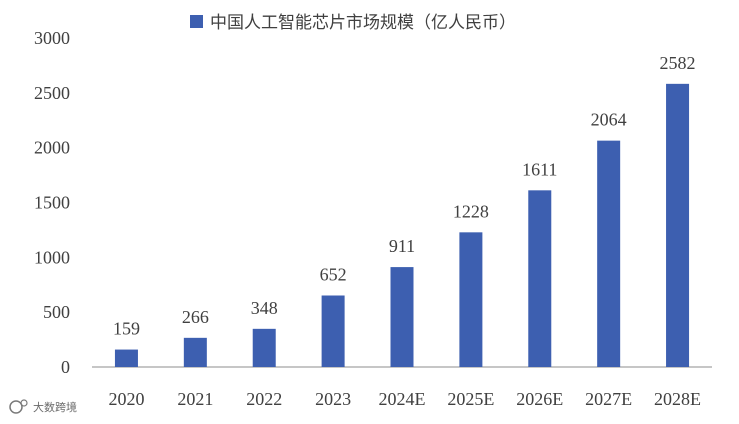 This screenshot has width=739, height=424. What do you see at coordinates (363, 23) in the screenshot?
I see `legend-label: 中国人工智能芯片市场规模（亿人民币）` at bounding box center [363, 23].